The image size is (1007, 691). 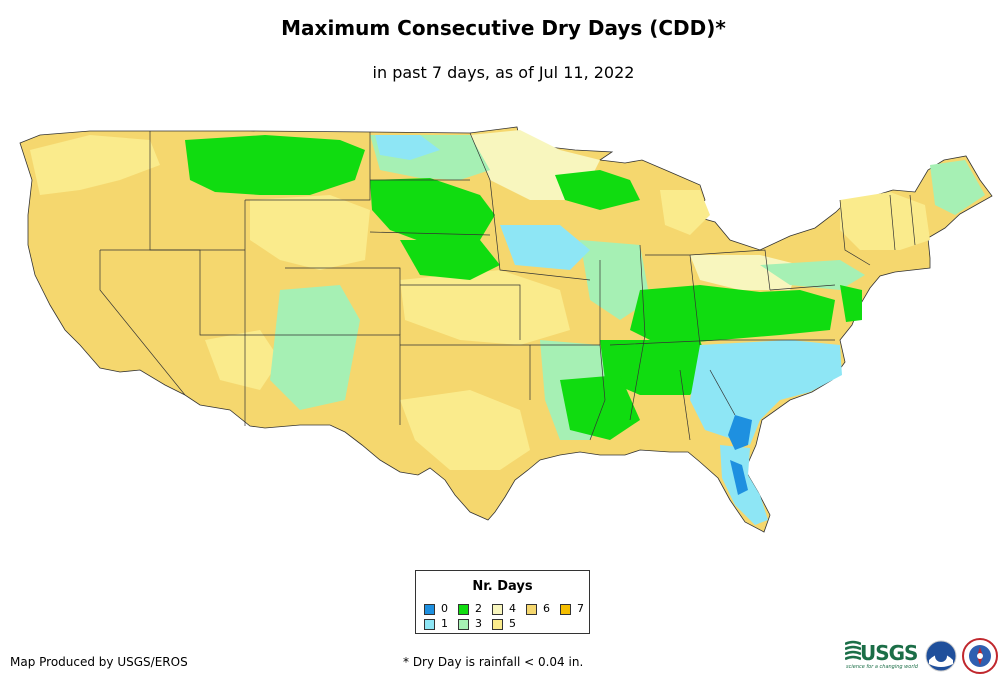 I want to click on map-subtitle: in past 7 days, as of Jul 11, 2022, so click(x=503, y=72).